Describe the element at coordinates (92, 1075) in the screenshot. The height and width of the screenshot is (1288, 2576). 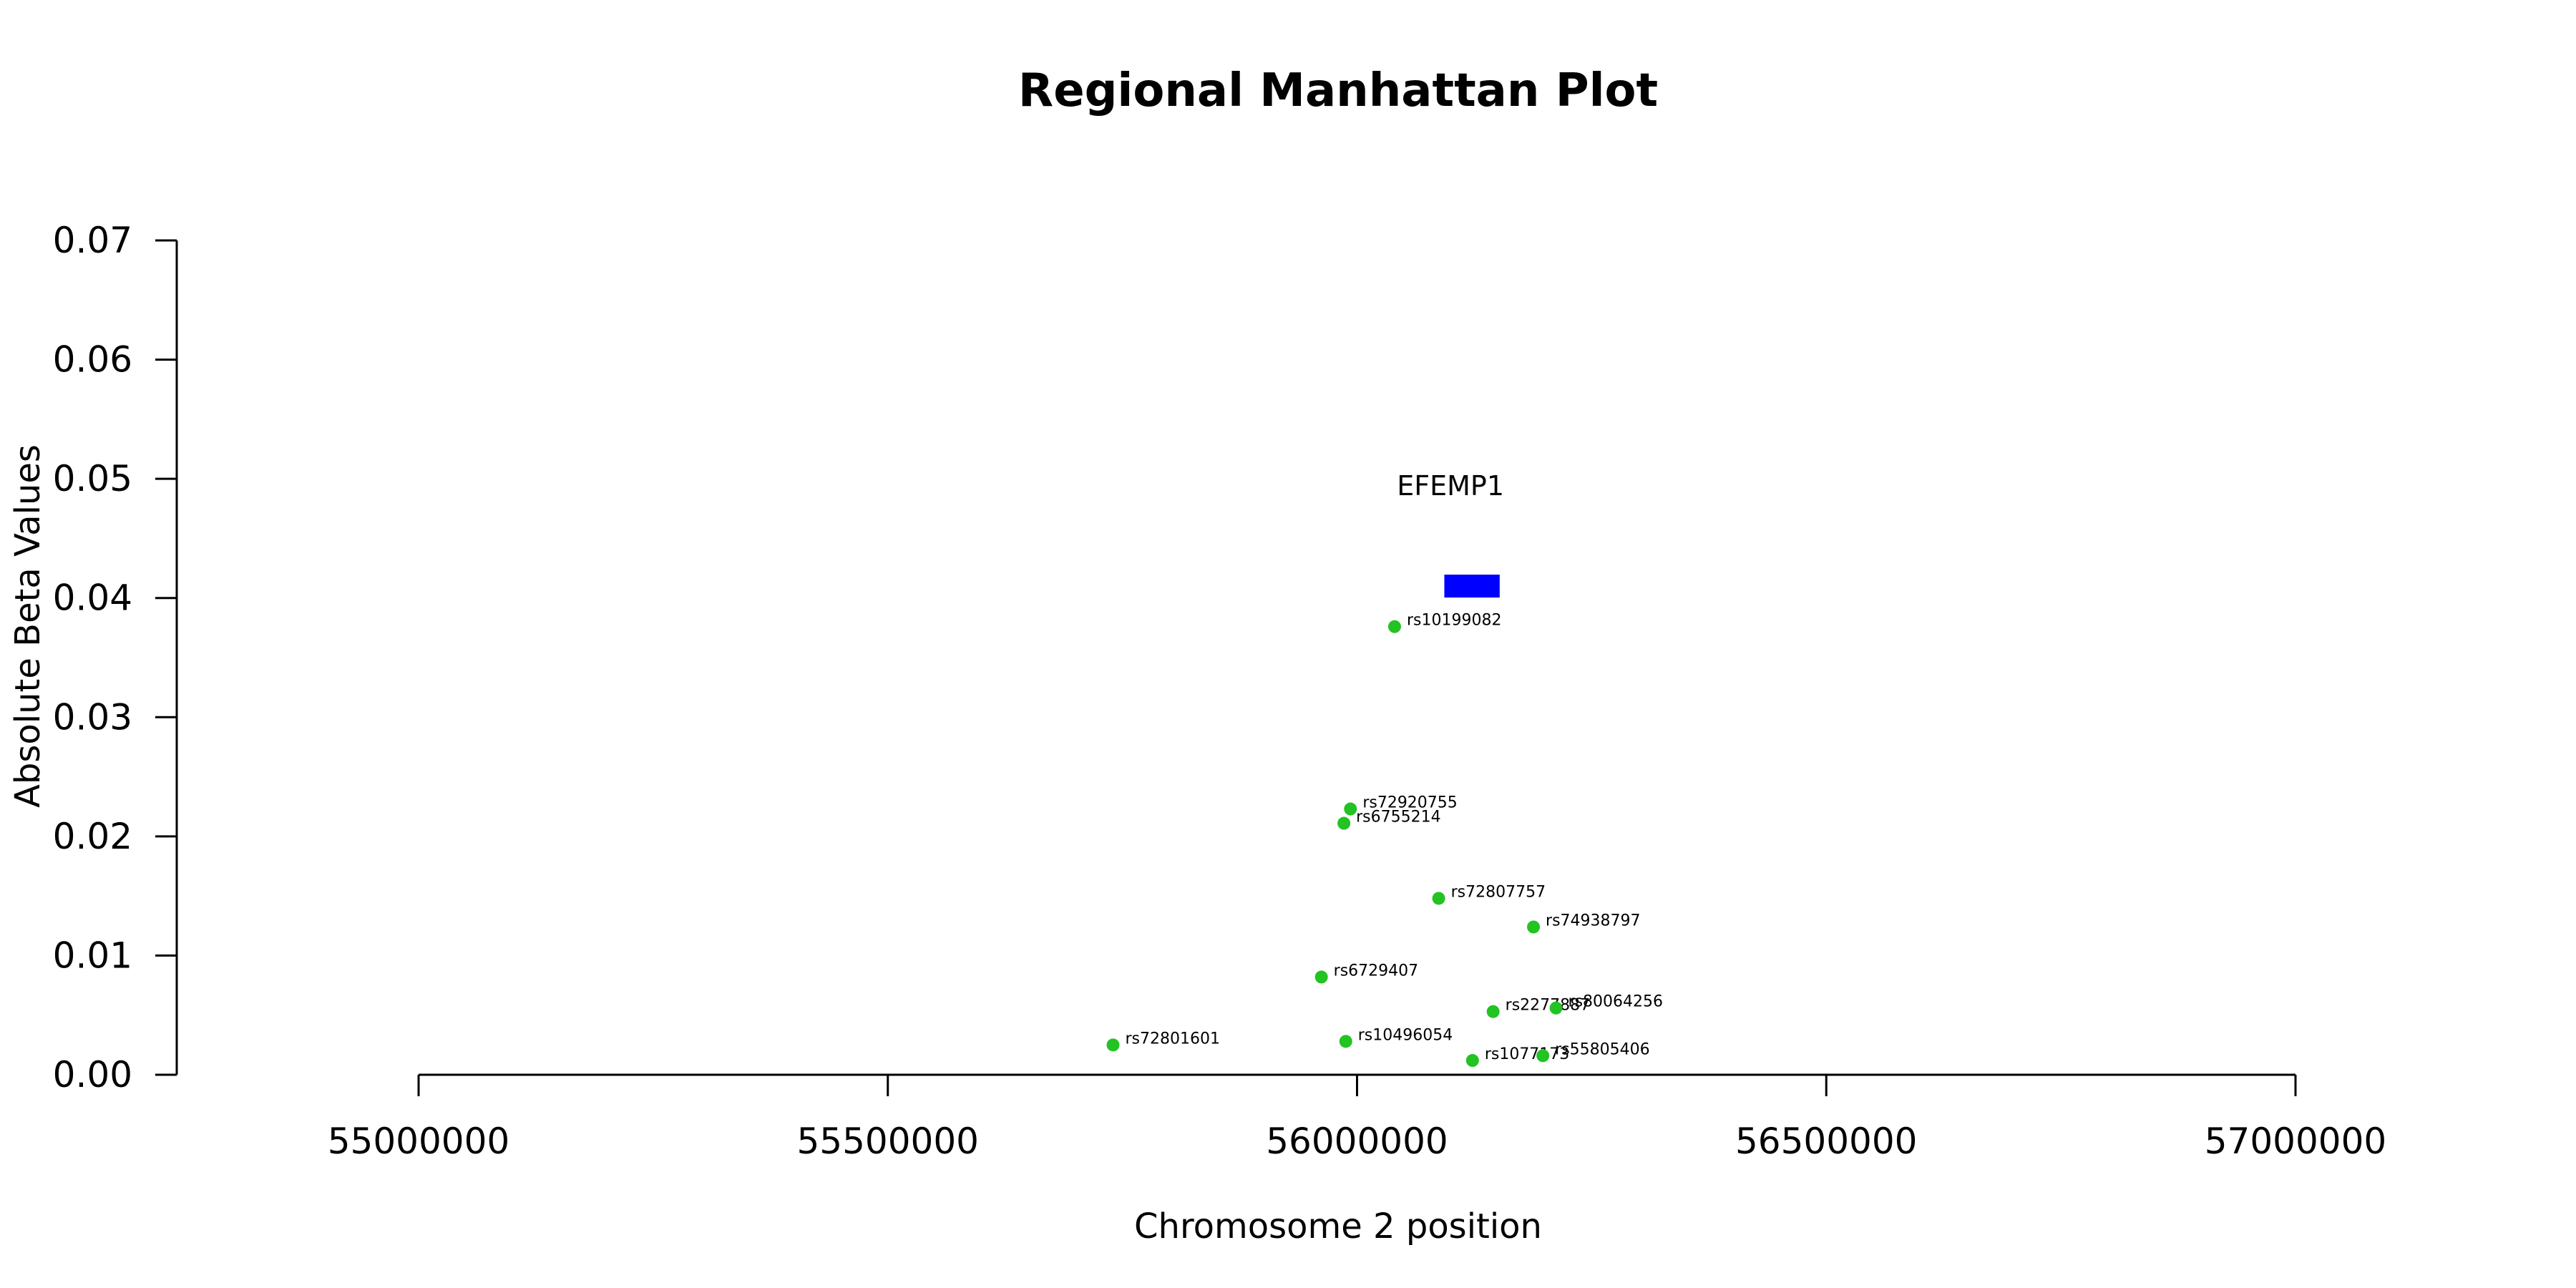
I see `y-tick-label: 0.00` at that location.